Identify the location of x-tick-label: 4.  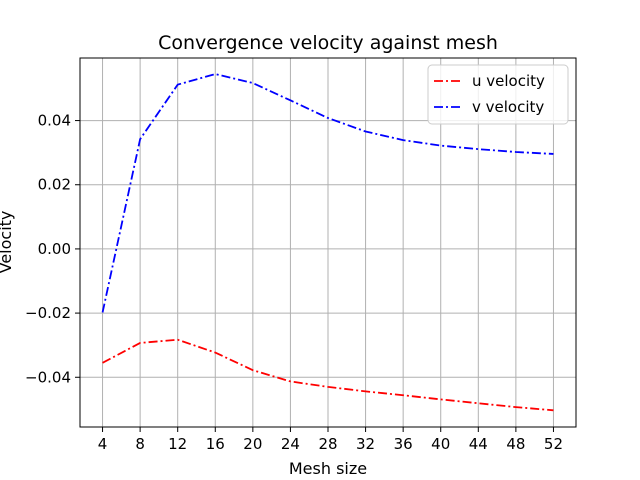
(103, 444).